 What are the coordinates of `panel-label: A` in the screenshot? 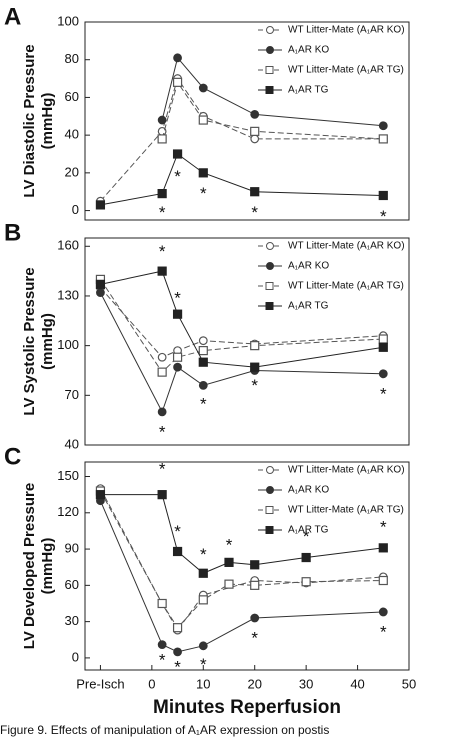 It's located at (12, 16).